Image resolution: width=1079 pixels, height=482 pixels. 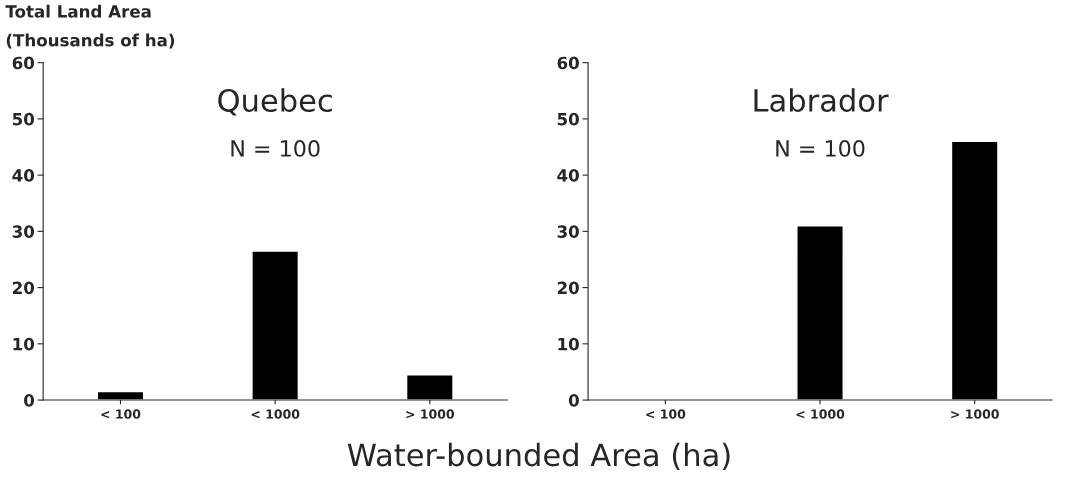 What do you see at coordinates (90, 26) in the screenshot?
I see `y-axis-title: Total Land Area (Thousands of ha)` at bounding box center [90, 26].